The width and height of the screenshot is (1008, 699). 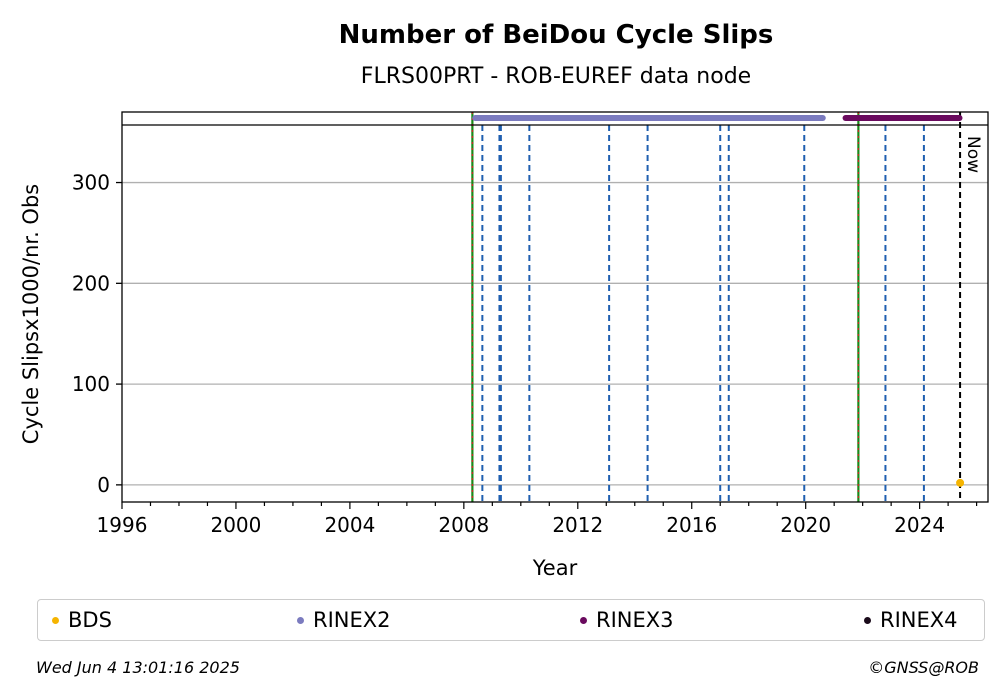 What do you see at coordinates (556, 76) in the screenshot?
I see `chart-subtitle: FLRS00PRT - ROB-EUREF data node` at bounding box center [556, 76].